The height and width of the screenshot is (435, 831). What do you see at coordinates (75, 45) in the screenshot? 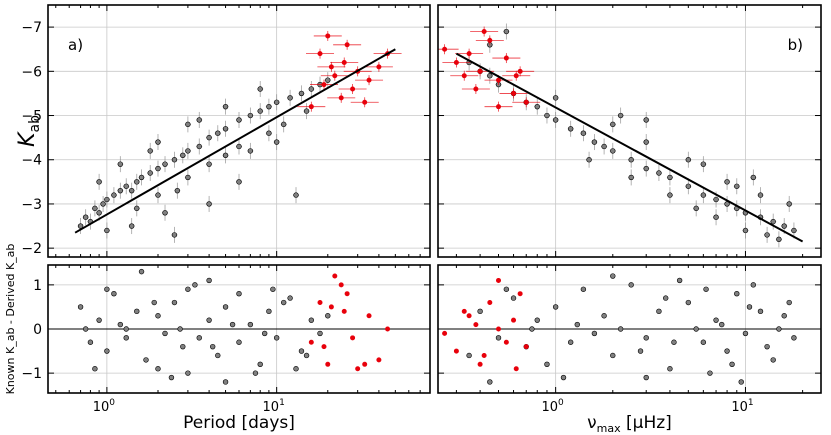
I see `panel-label: a)` at bounding box center [75, 45].